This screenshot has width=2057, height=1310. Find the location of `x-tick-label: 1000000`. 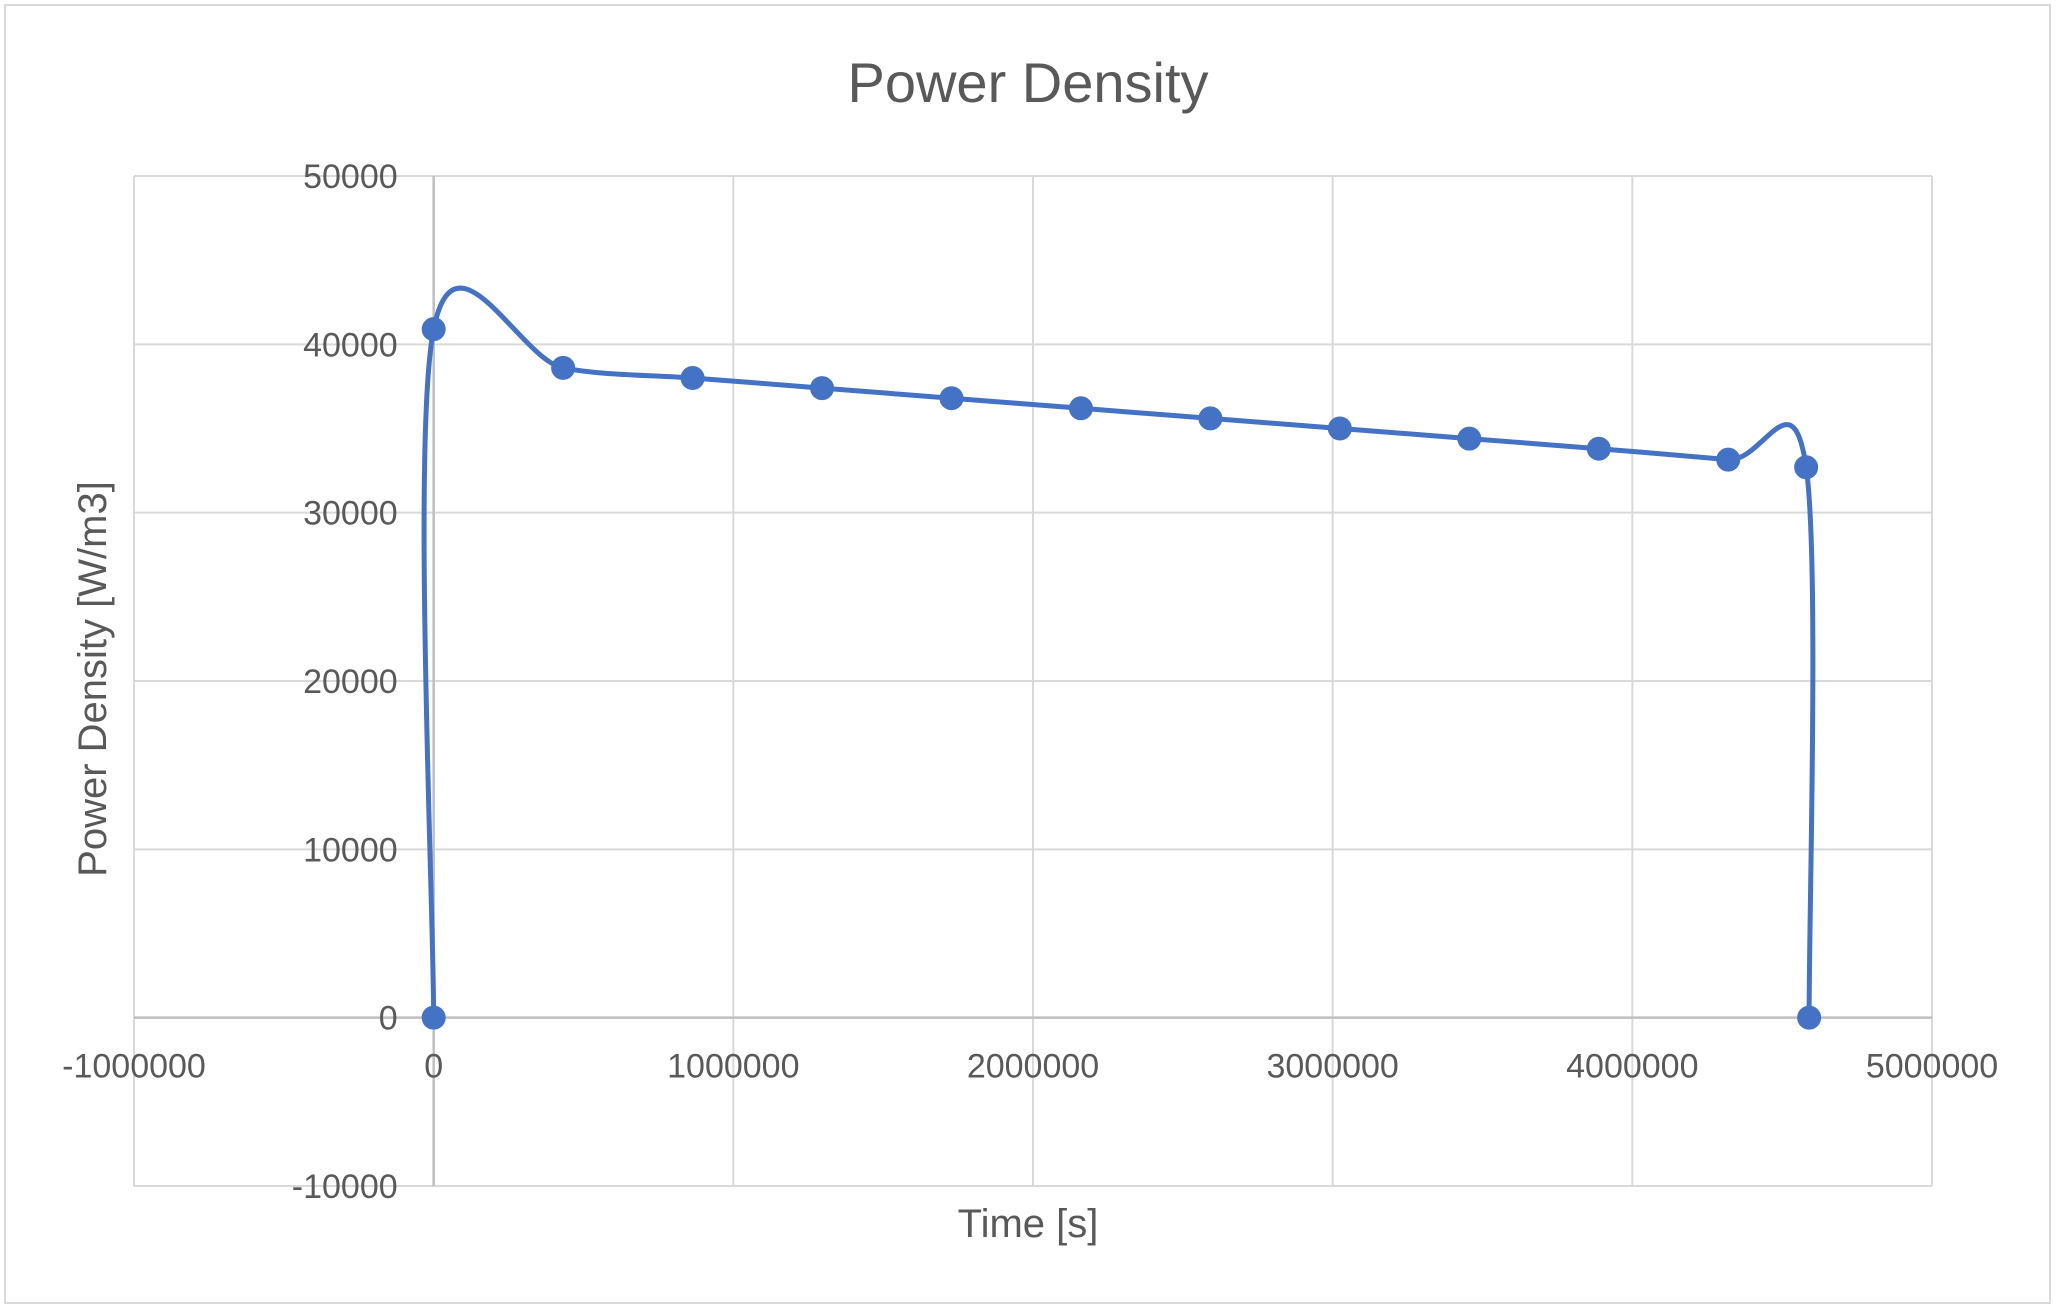

x-tick-label: 1000000 is located at coordinates (733, 1067).